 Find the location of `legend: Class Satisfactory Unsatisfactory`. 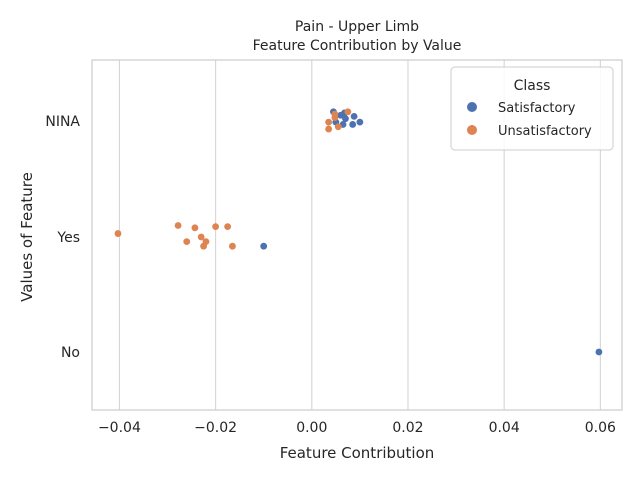

legend: Class Satisfactory Unsatisfactory is located at coordinates (532, 108).